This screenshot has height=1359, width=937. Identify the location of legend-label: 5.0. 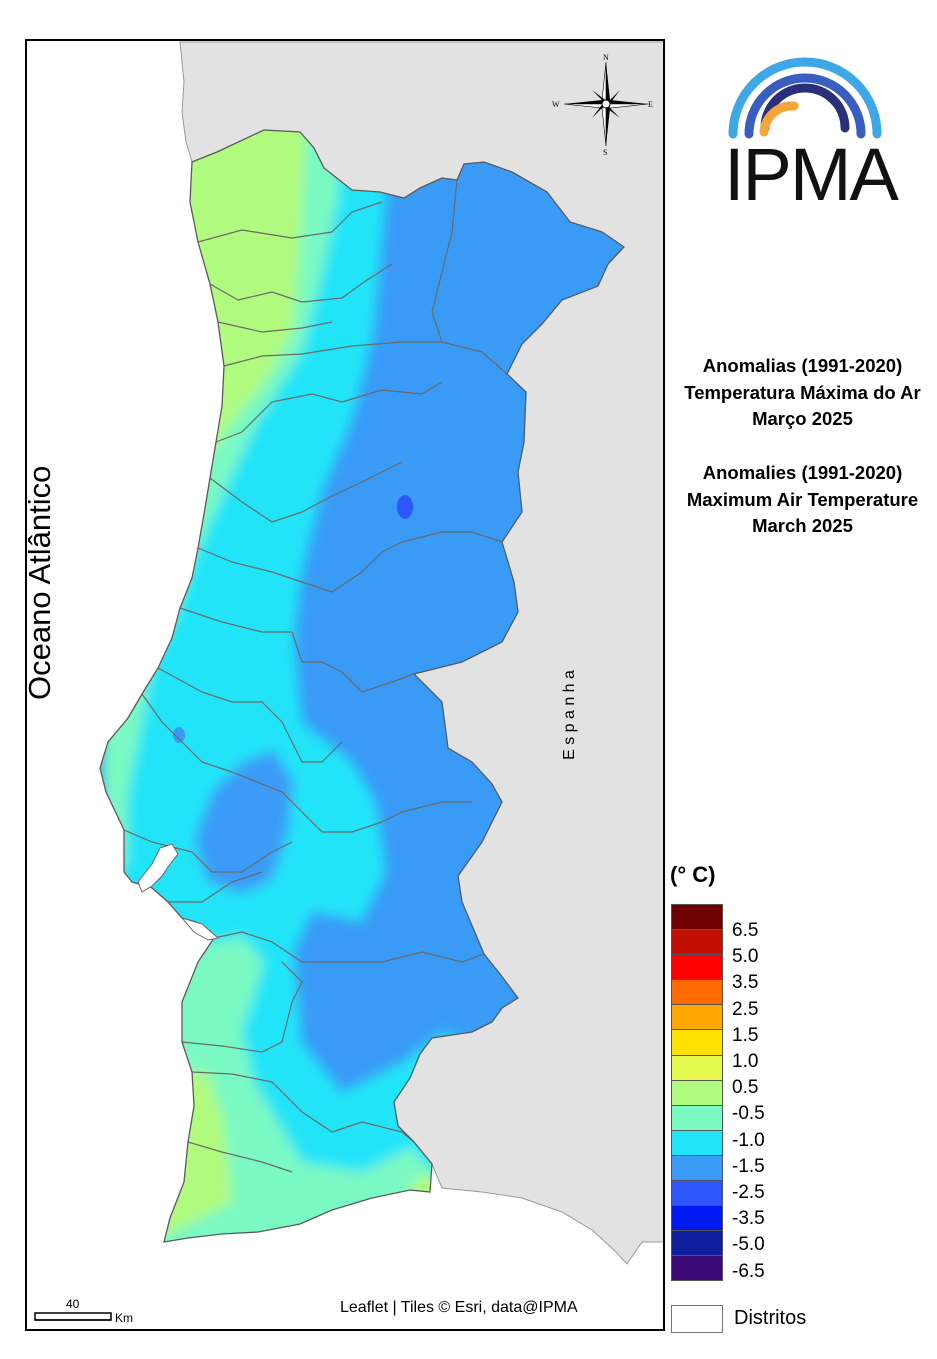
(745, 957).